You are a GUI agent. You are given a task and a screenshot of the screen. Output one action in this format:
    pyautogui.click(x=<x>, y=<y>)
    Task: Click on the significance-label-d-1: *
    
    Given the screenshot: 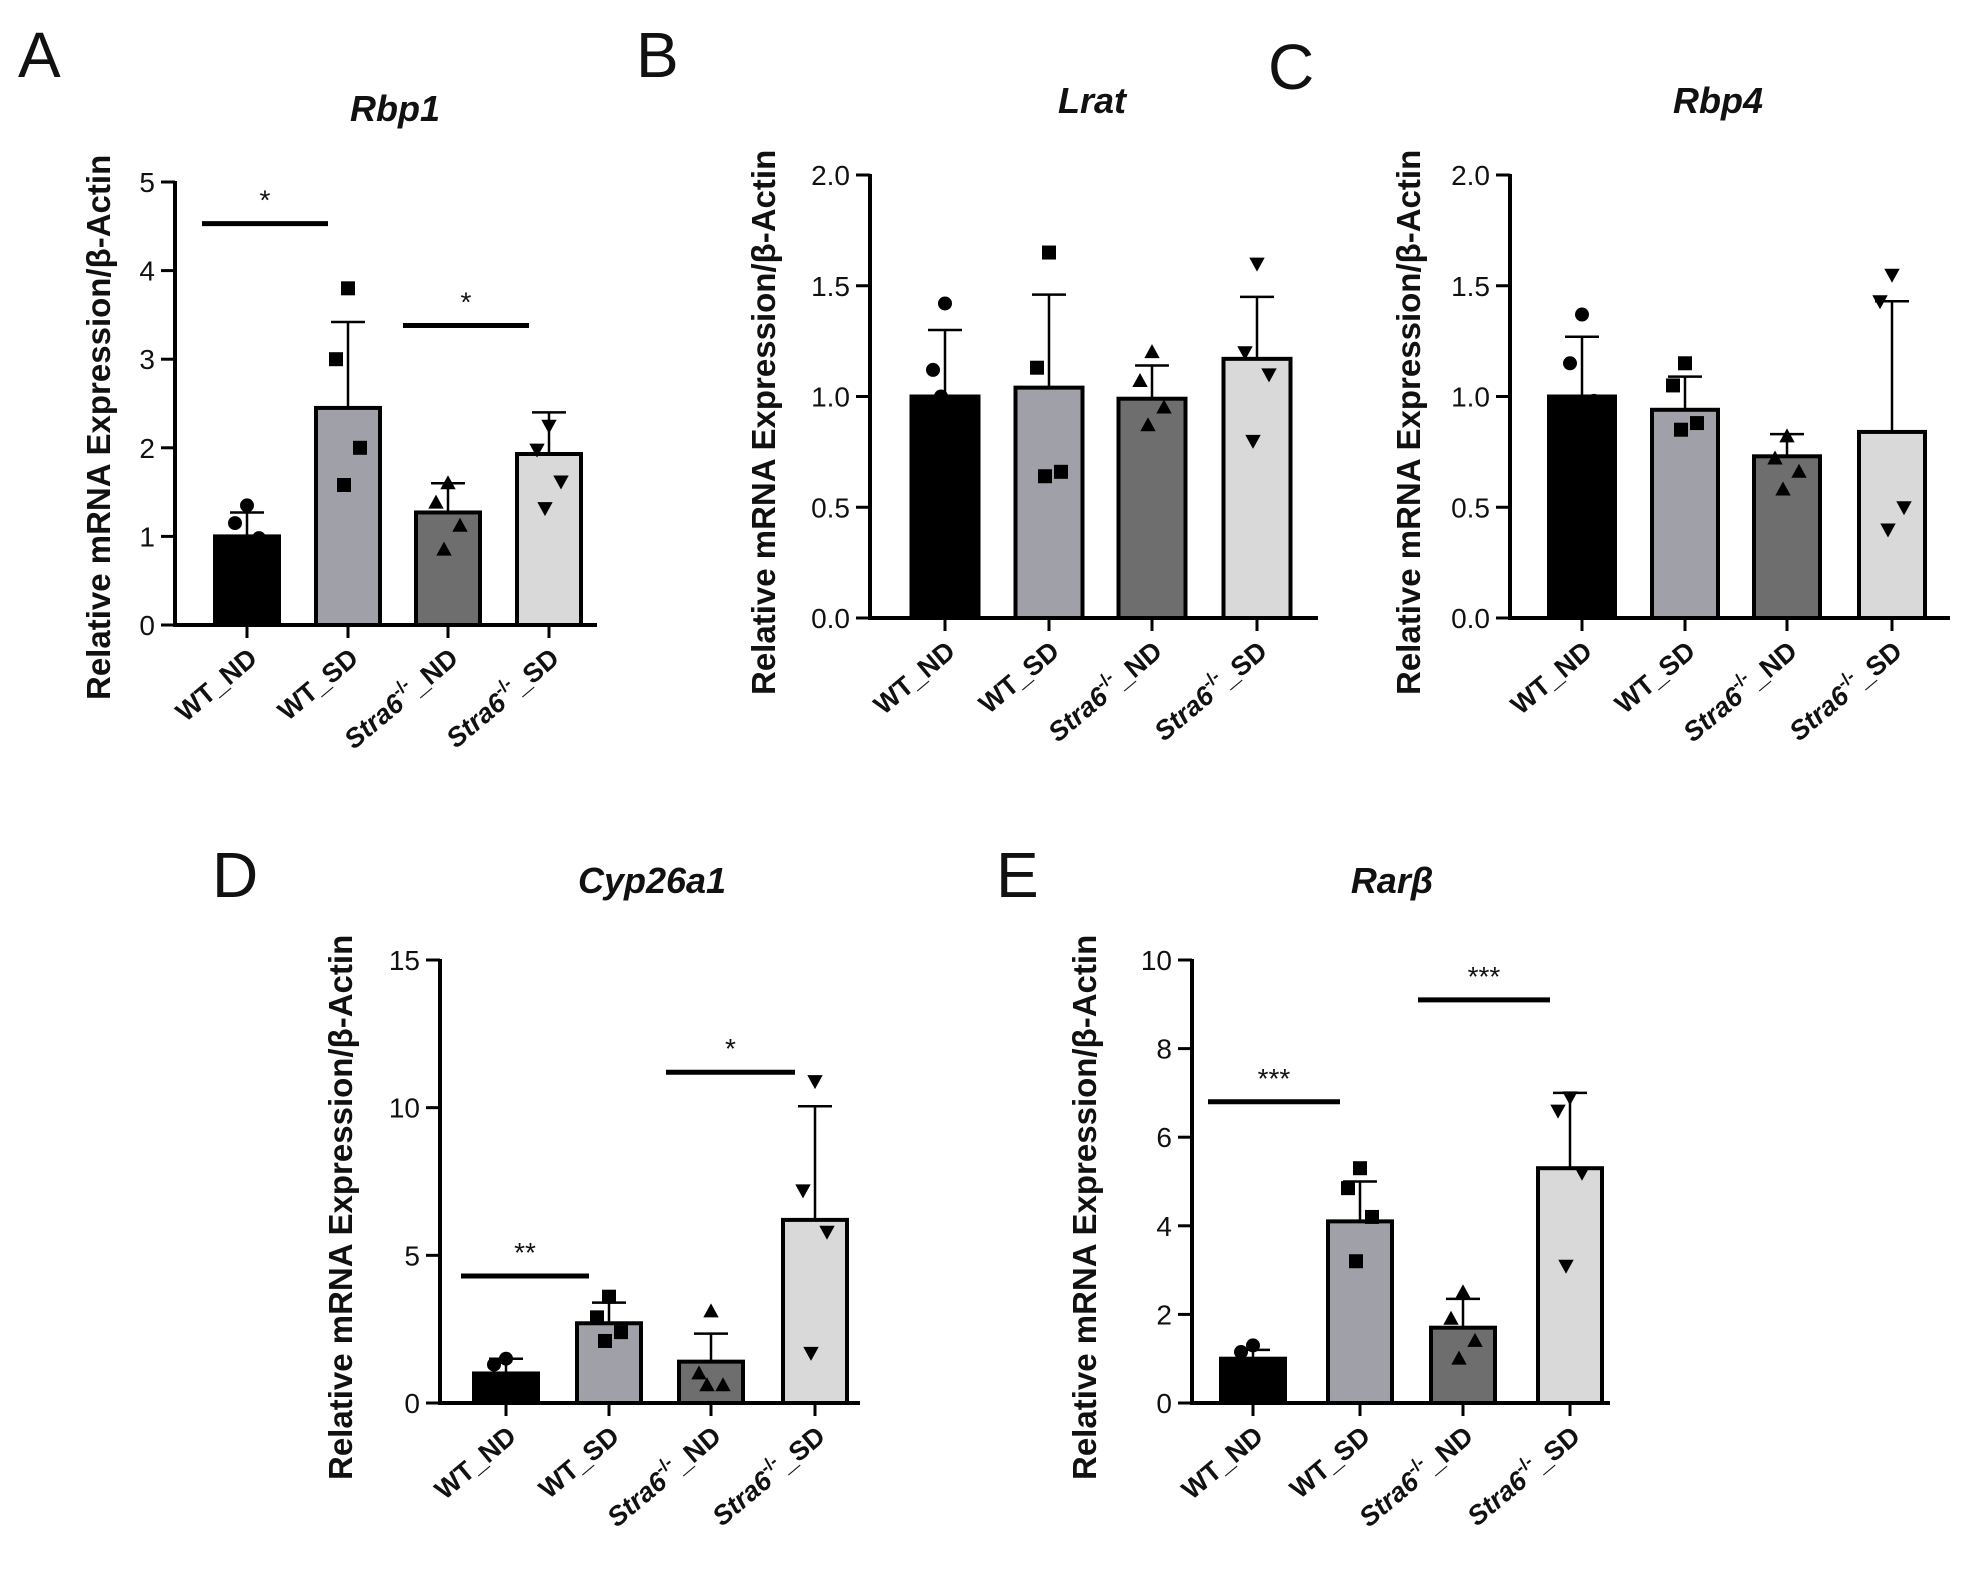 What is the action you would take?
    pyautogui.click(x=730, y=1048)
    